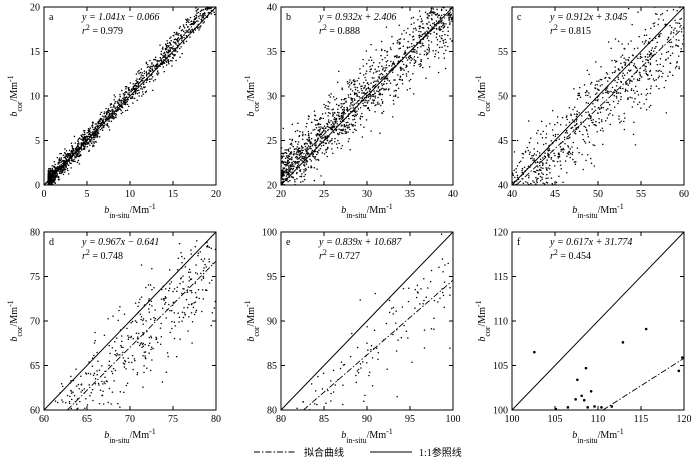 The height and width of the screenshot is (466, 700). Describe the element at coordinates (555, 419) in the screenshot. I see `x-tick-label: 105` at that location.